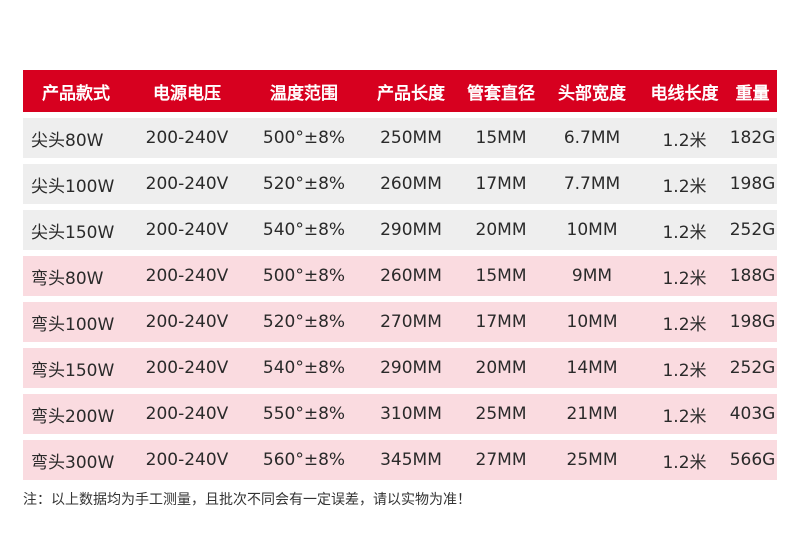  Describe the element at coordinates (684, 93) in the screenshot. I see `header-cell-cable-length: 电线长度` at that location.